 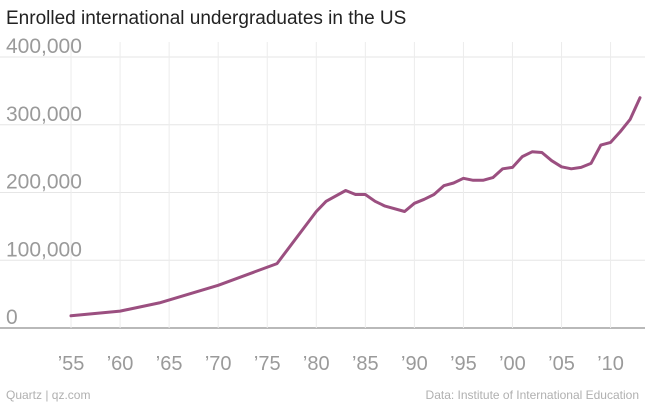 I want to click on x-tick-label: ’00, so click(x=512, y=364).